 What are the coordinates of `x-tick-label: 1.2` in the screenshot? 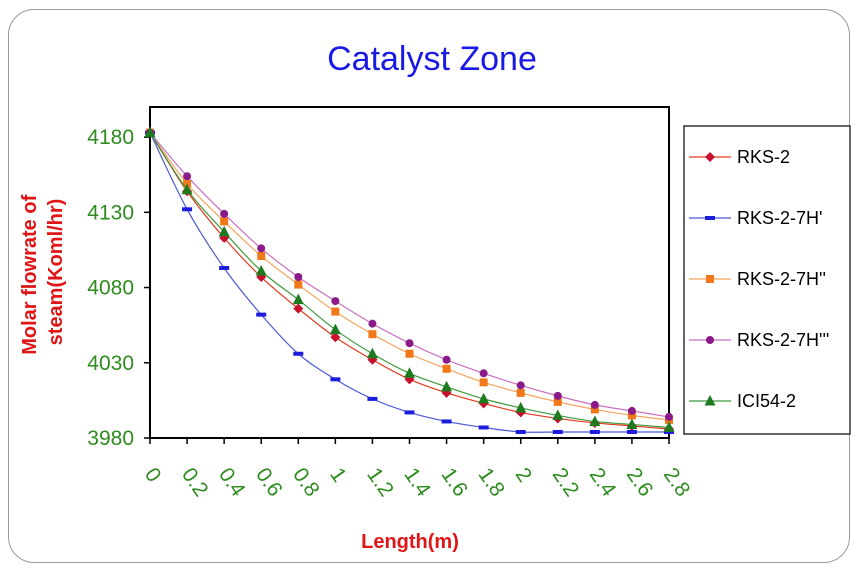 It's located at (380, 482).